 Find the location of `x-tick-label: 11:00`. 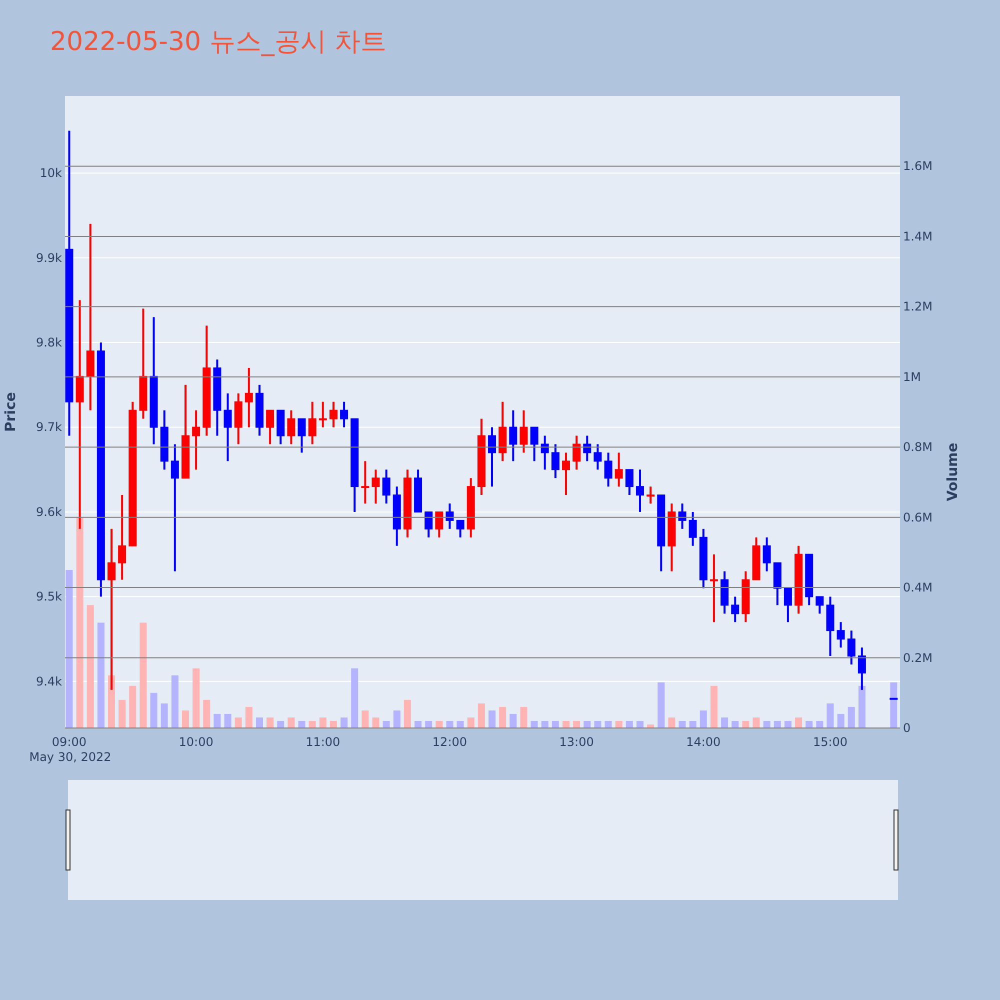

x-tick-label: 11:00 is located at coordinates (323, 742).